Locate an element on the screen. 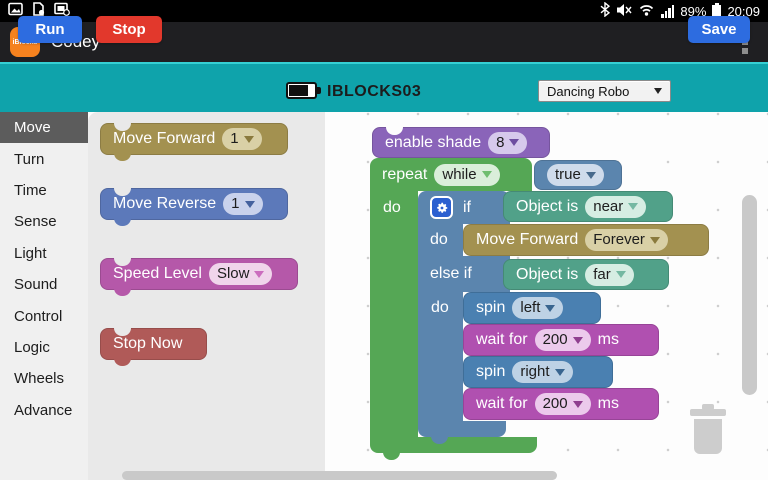  palette-block-move-forward: Move Forward 1 is located at coordinates (194, 142).